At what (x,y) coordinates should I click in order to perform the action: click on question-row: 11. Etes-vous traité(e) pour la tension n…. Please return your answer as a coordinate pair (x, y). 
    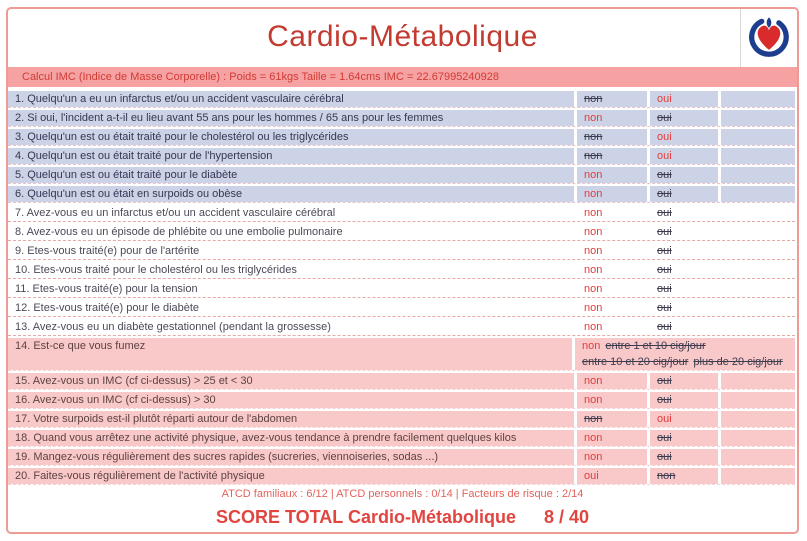
    Looking at the image, I should click on (401, 289).